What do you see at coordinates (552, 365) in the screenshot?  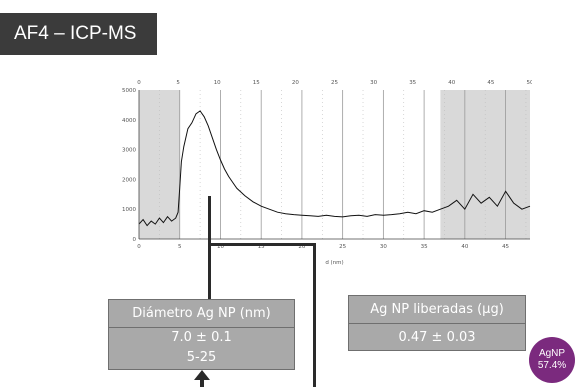 I see `badge-line2: 57.4%` at bounding box center [552, 365].